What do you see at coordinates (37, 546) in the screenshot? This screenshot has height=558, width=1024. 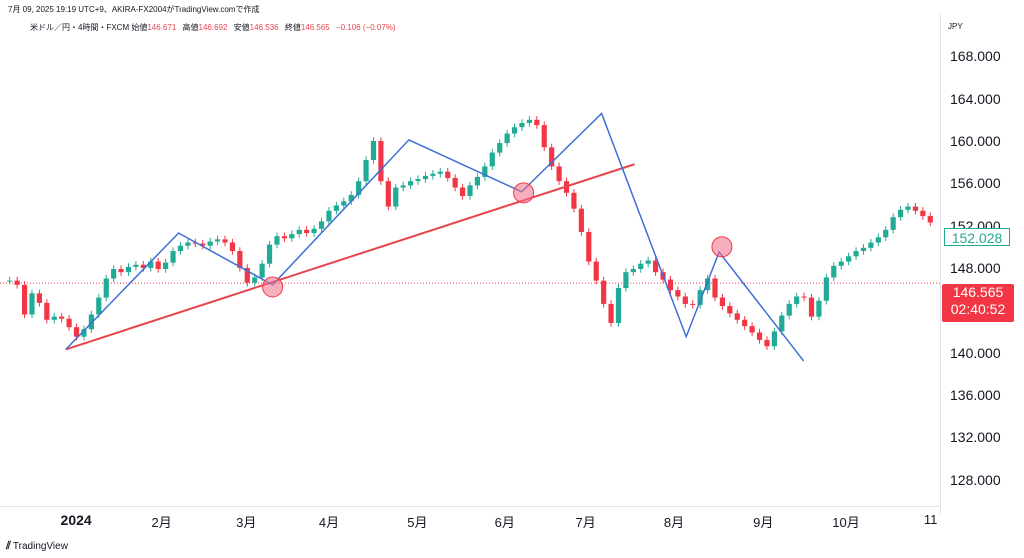 I see `tradingview-logo: ⫽ TradingView` at bounding box center [37, 546].